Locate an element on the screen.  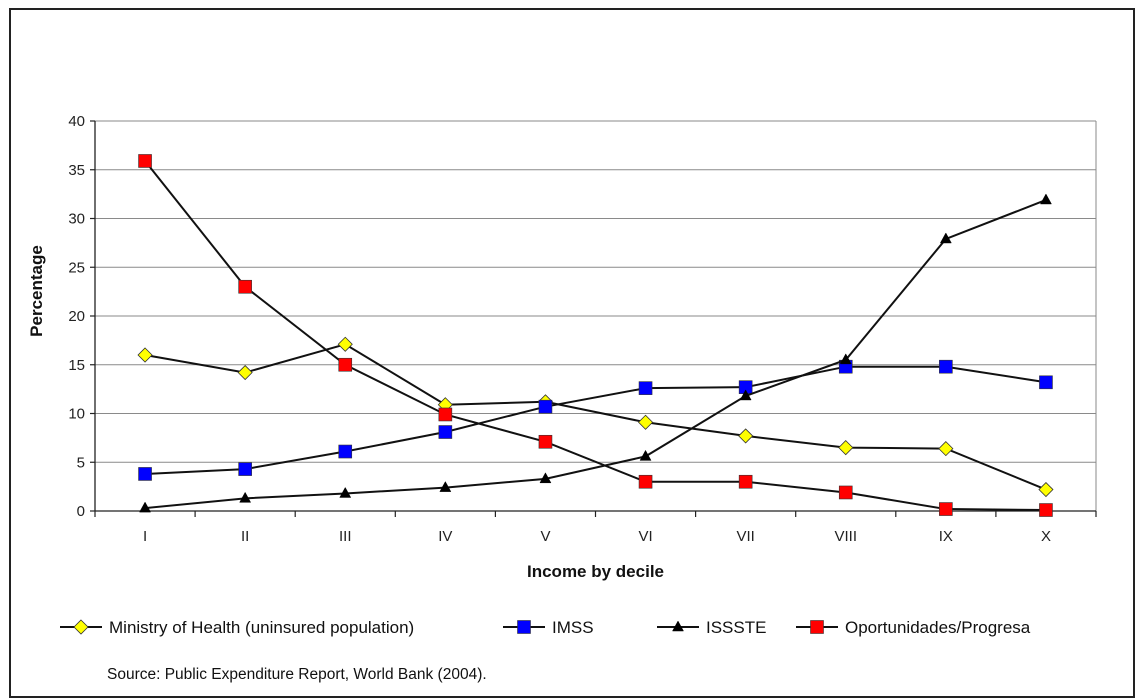
legend-label: Oportunidades/Progresa is located at coordinates (938, 627).